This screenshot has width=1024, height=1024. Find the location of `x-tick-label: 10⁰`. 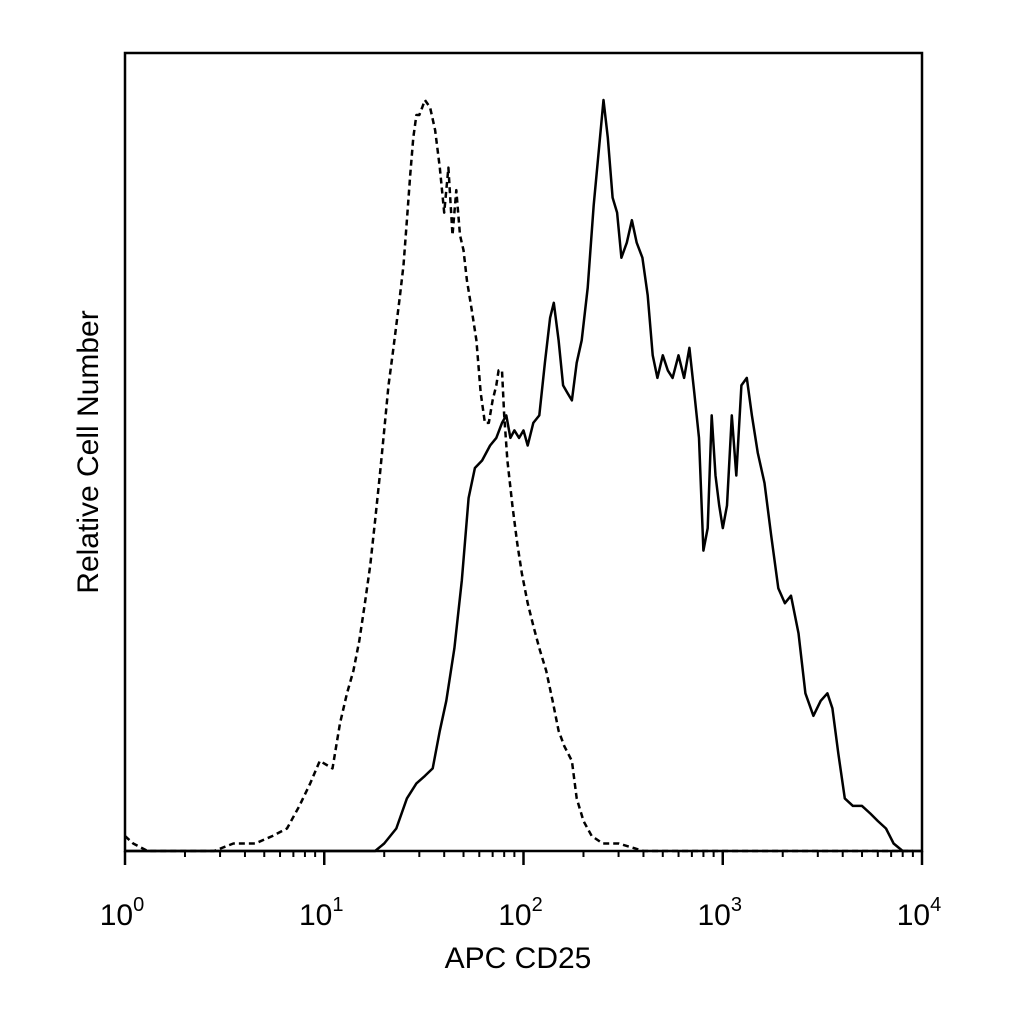

x-tick-label: 10⁰ is located at coordinates (122, 913).